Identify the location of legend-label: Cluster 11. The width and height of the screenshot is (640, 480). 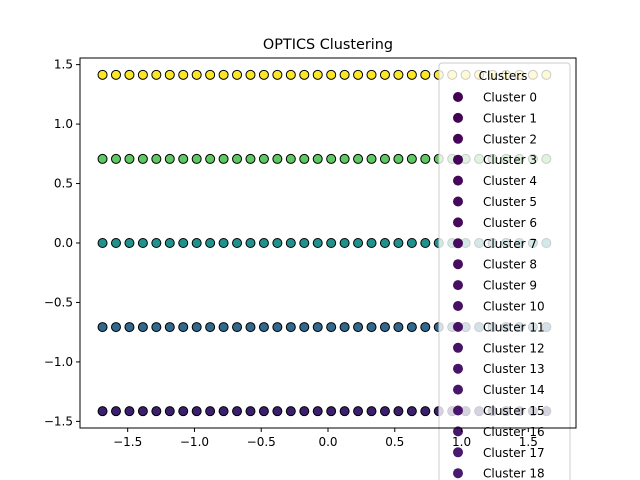
(514, 327).